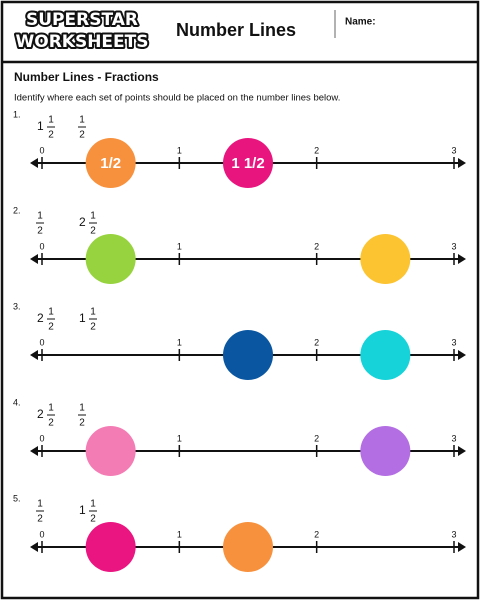  I want to click on point-label: 1/2, so click(110, 163).